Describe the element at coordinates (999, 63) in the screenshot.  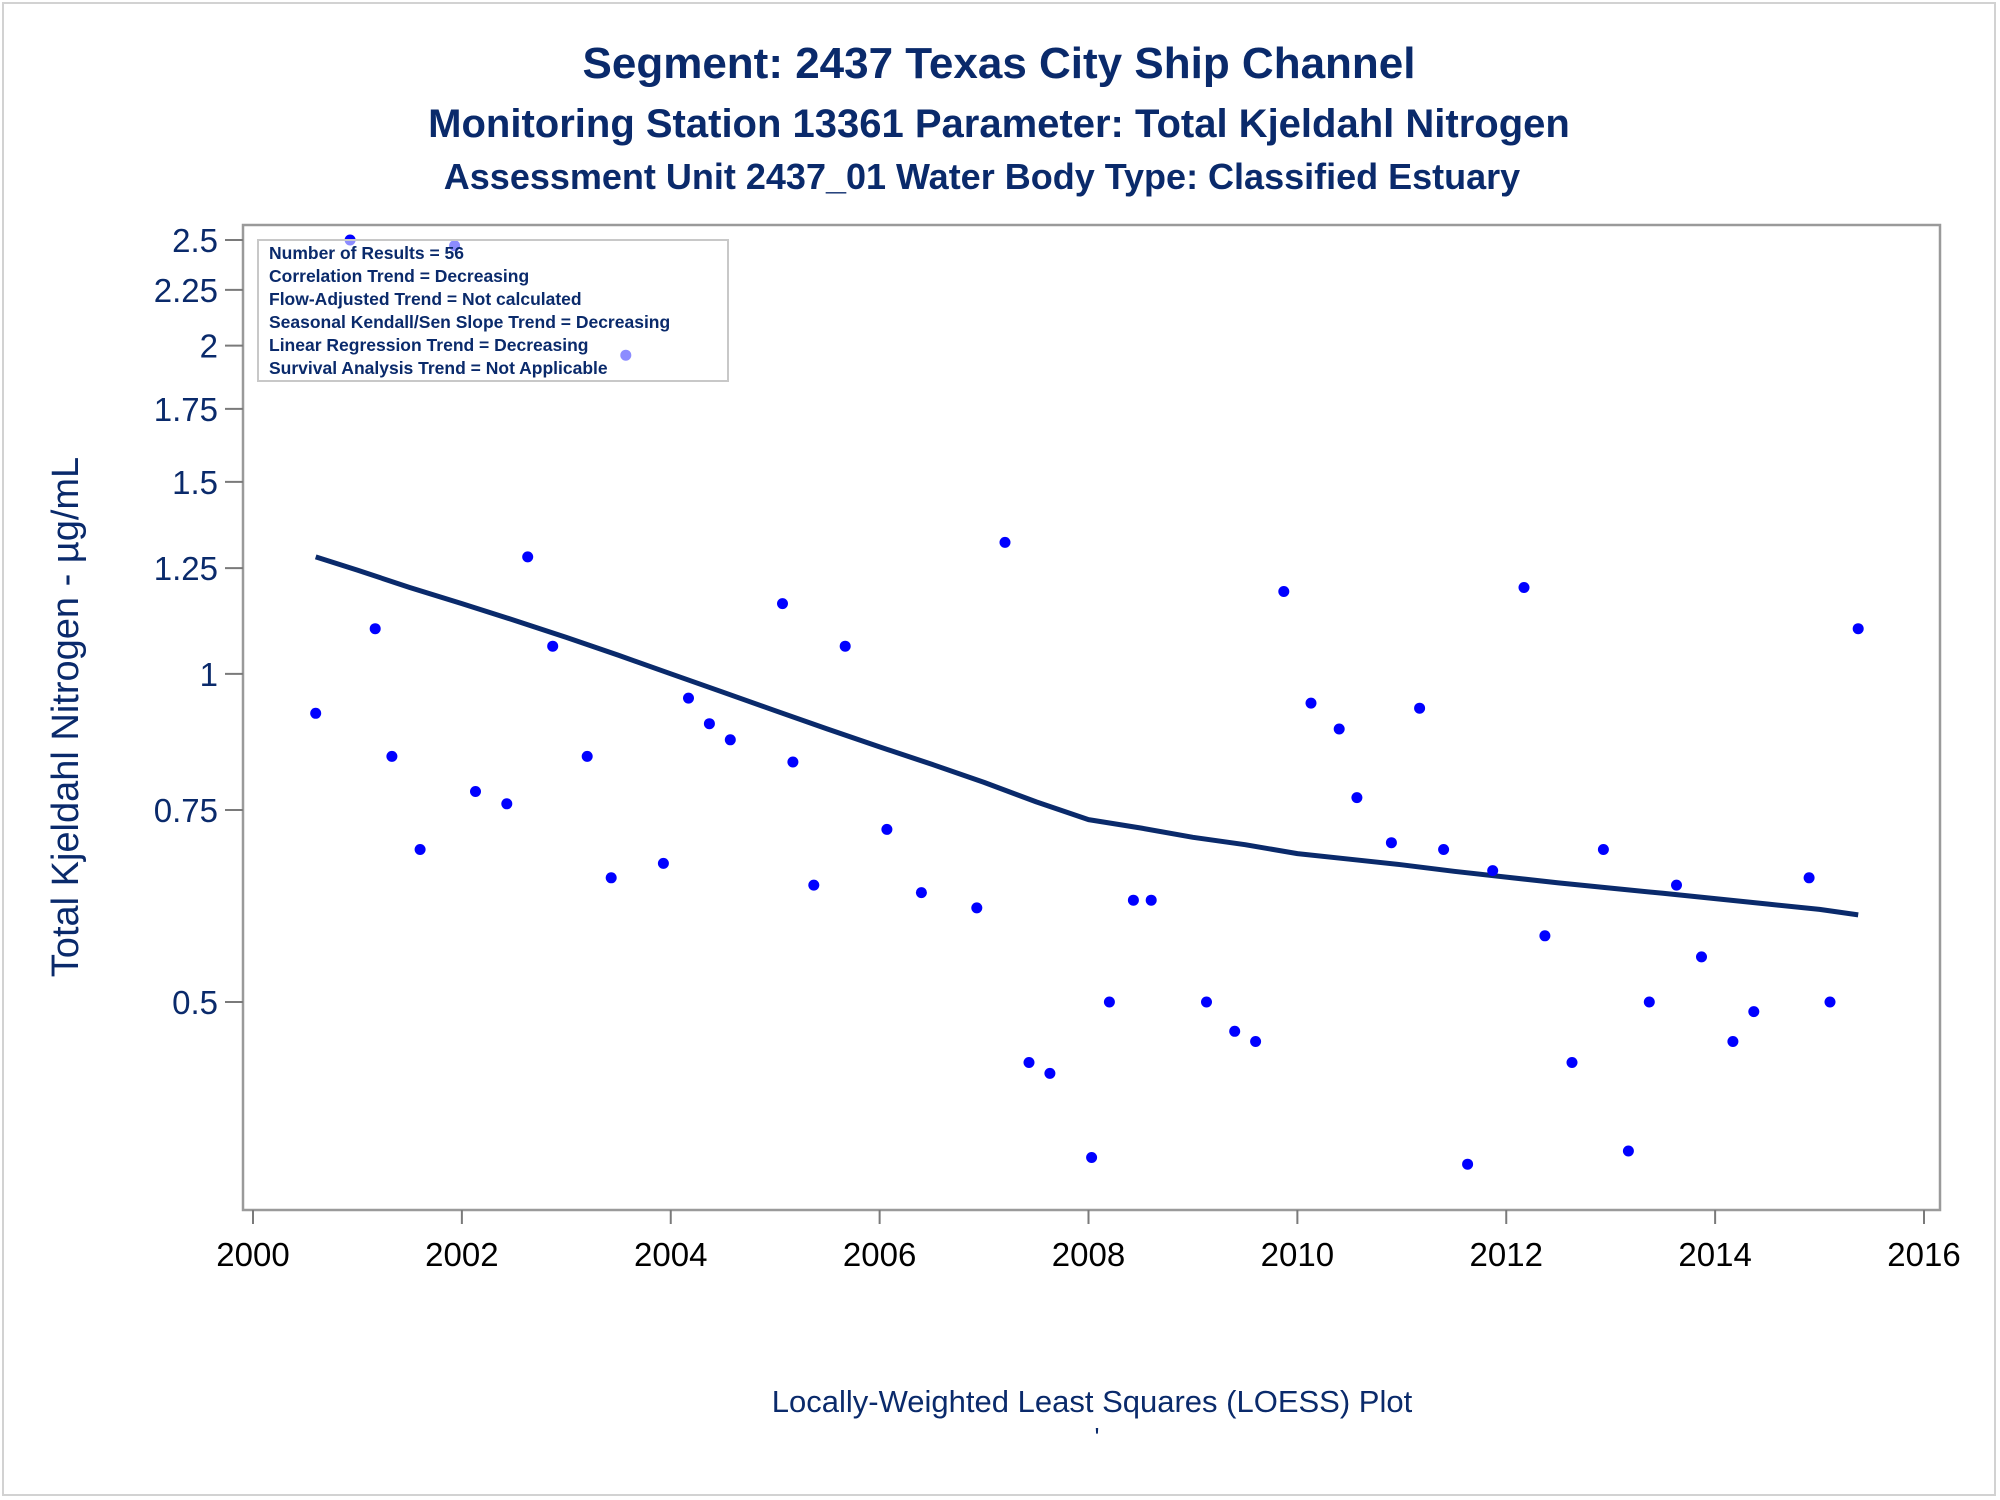
I see `chart-title: Segment: 2437 Texas City Ship Channel` at that location.